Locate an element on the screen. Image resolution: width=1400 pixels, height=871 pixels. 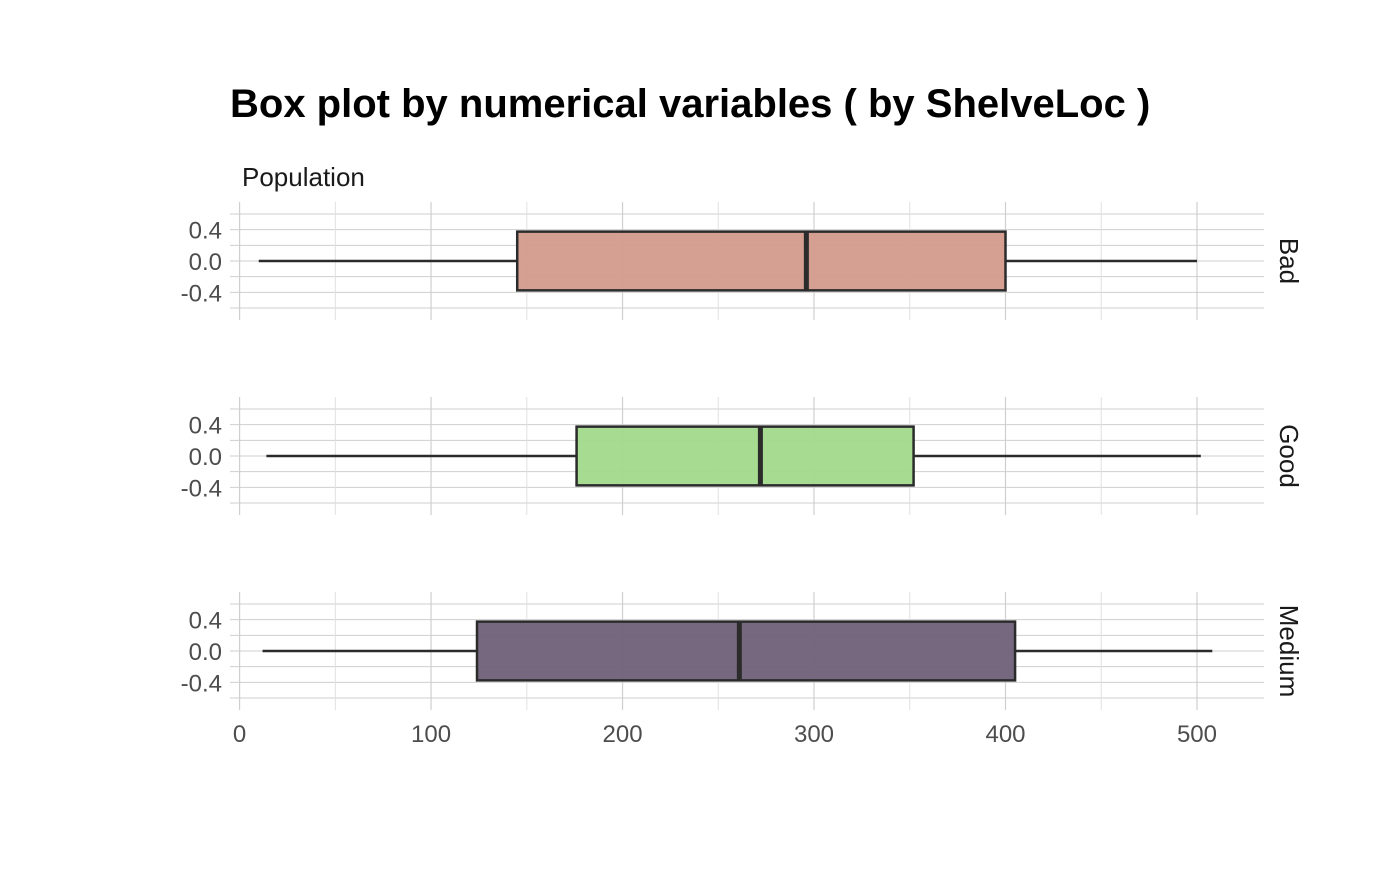
x-tick-label: 500 is located at coordinates (1197, 734).